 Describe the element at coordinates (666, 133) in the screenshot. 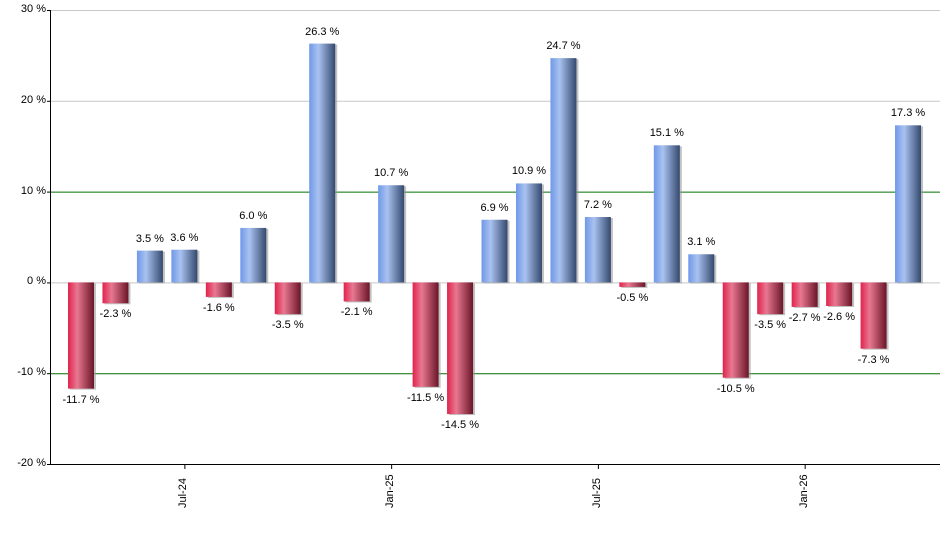

I see `bar-value-label: 15.1 %` at that location.